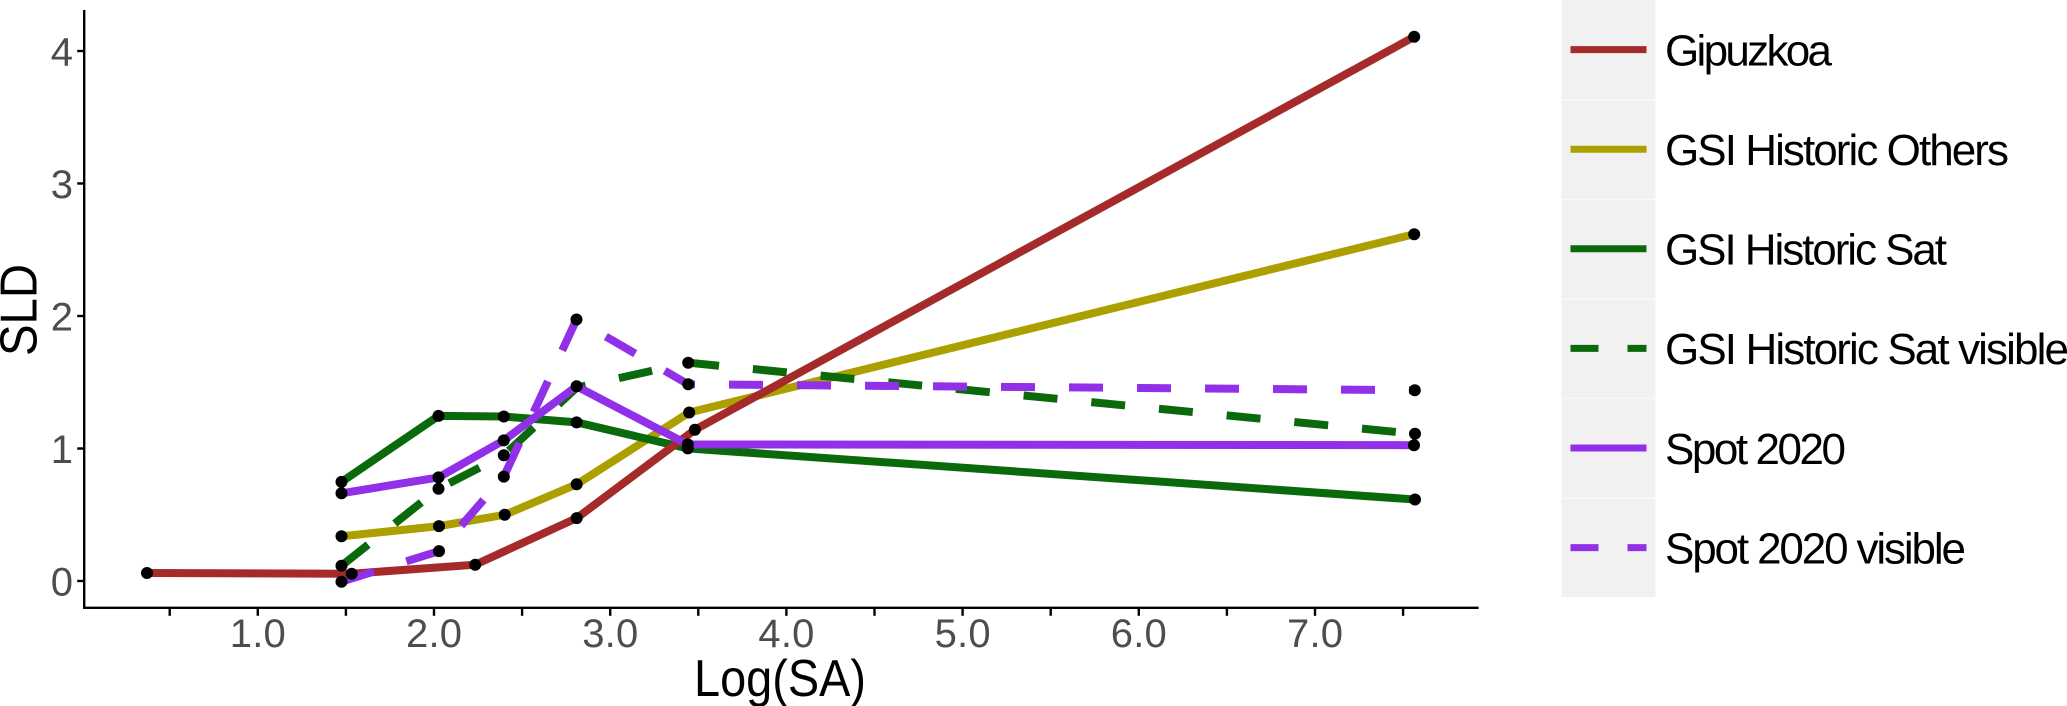 Image resolution: width=2067 pixels, height=706 pixels. Describe the element at coordinates (434, 634) in the screenshot. I see `svg-text: 2.0` at that location.